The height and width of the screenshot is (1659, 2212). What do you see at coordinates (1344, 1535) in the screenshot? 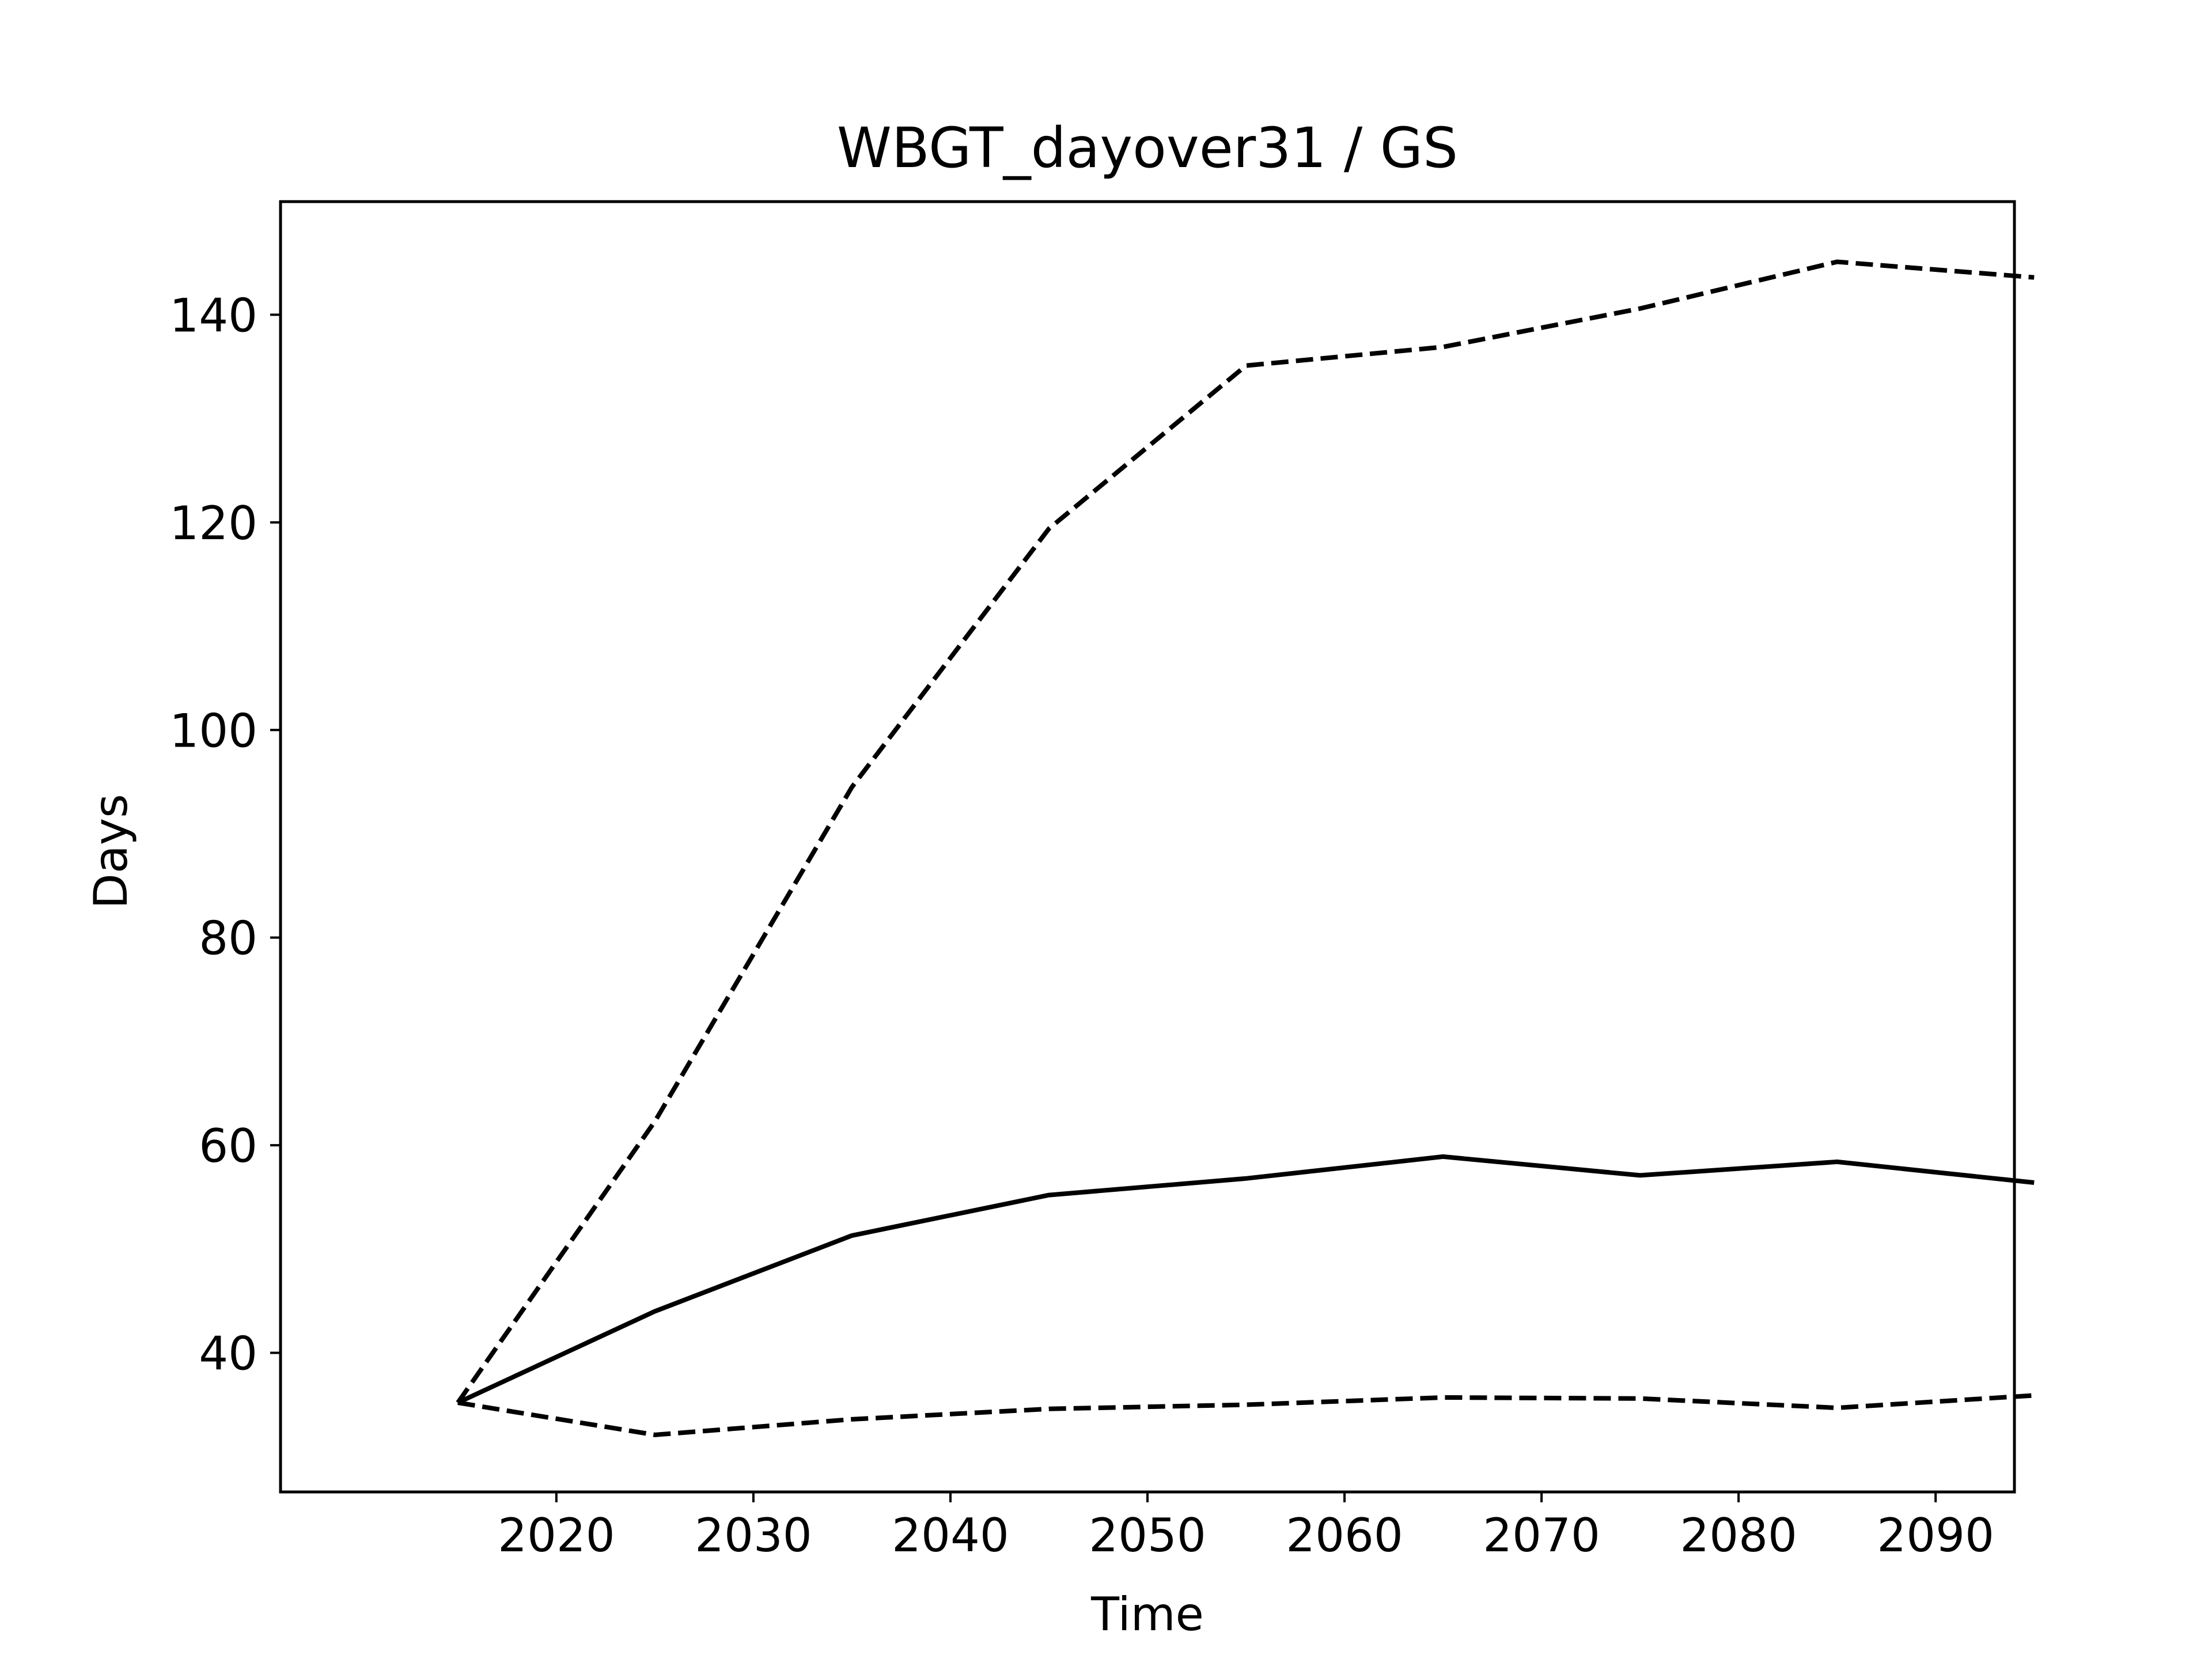
I see `x-tick-label: 2060` at bounding box center [1344, 1535].